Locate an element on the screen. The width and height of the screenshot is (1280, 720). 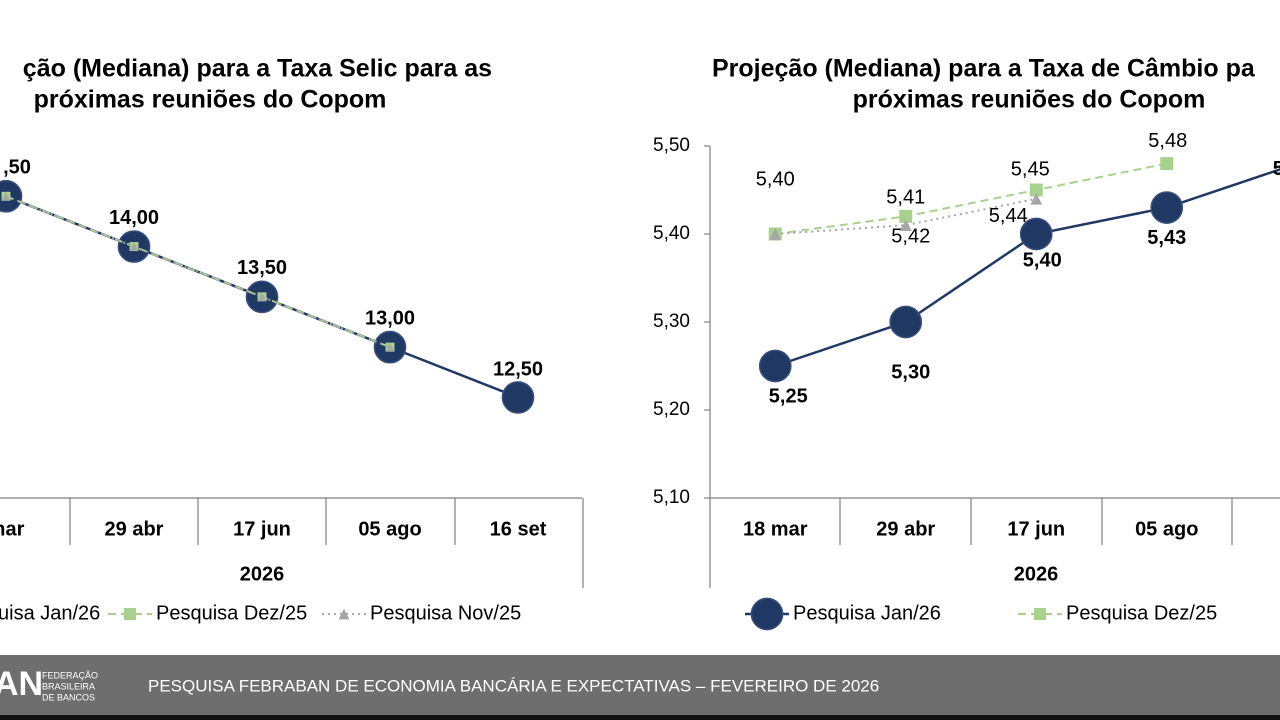
logo-text: DE BANCOS is located at coordinates (68, 697).